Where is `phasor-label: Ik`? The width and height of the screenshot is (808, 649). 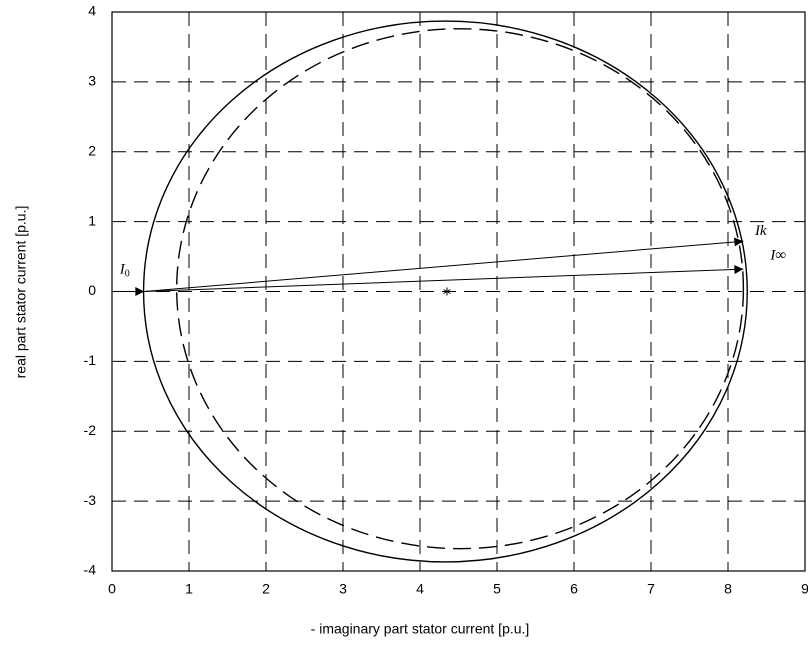 phasor-label: Ik is located at coordinates (760, 232).